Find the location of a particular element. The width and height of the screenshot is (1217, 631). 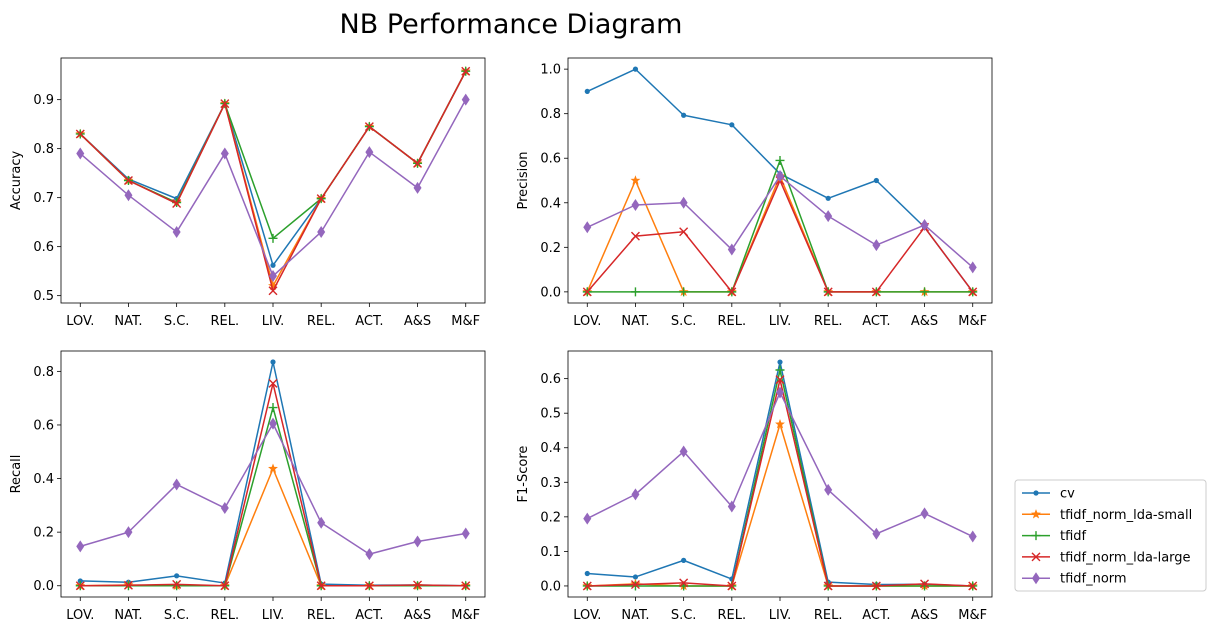

y-tick-label: 0.4 is located at coordinates (43, 479).